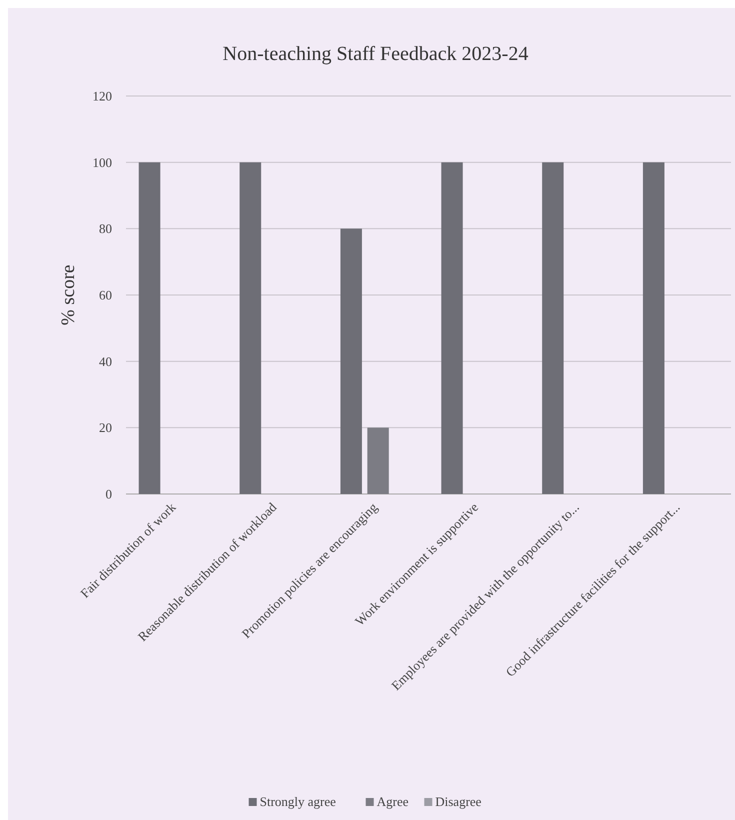  I want to click on y-tick-label: 120, so click(102, 96).